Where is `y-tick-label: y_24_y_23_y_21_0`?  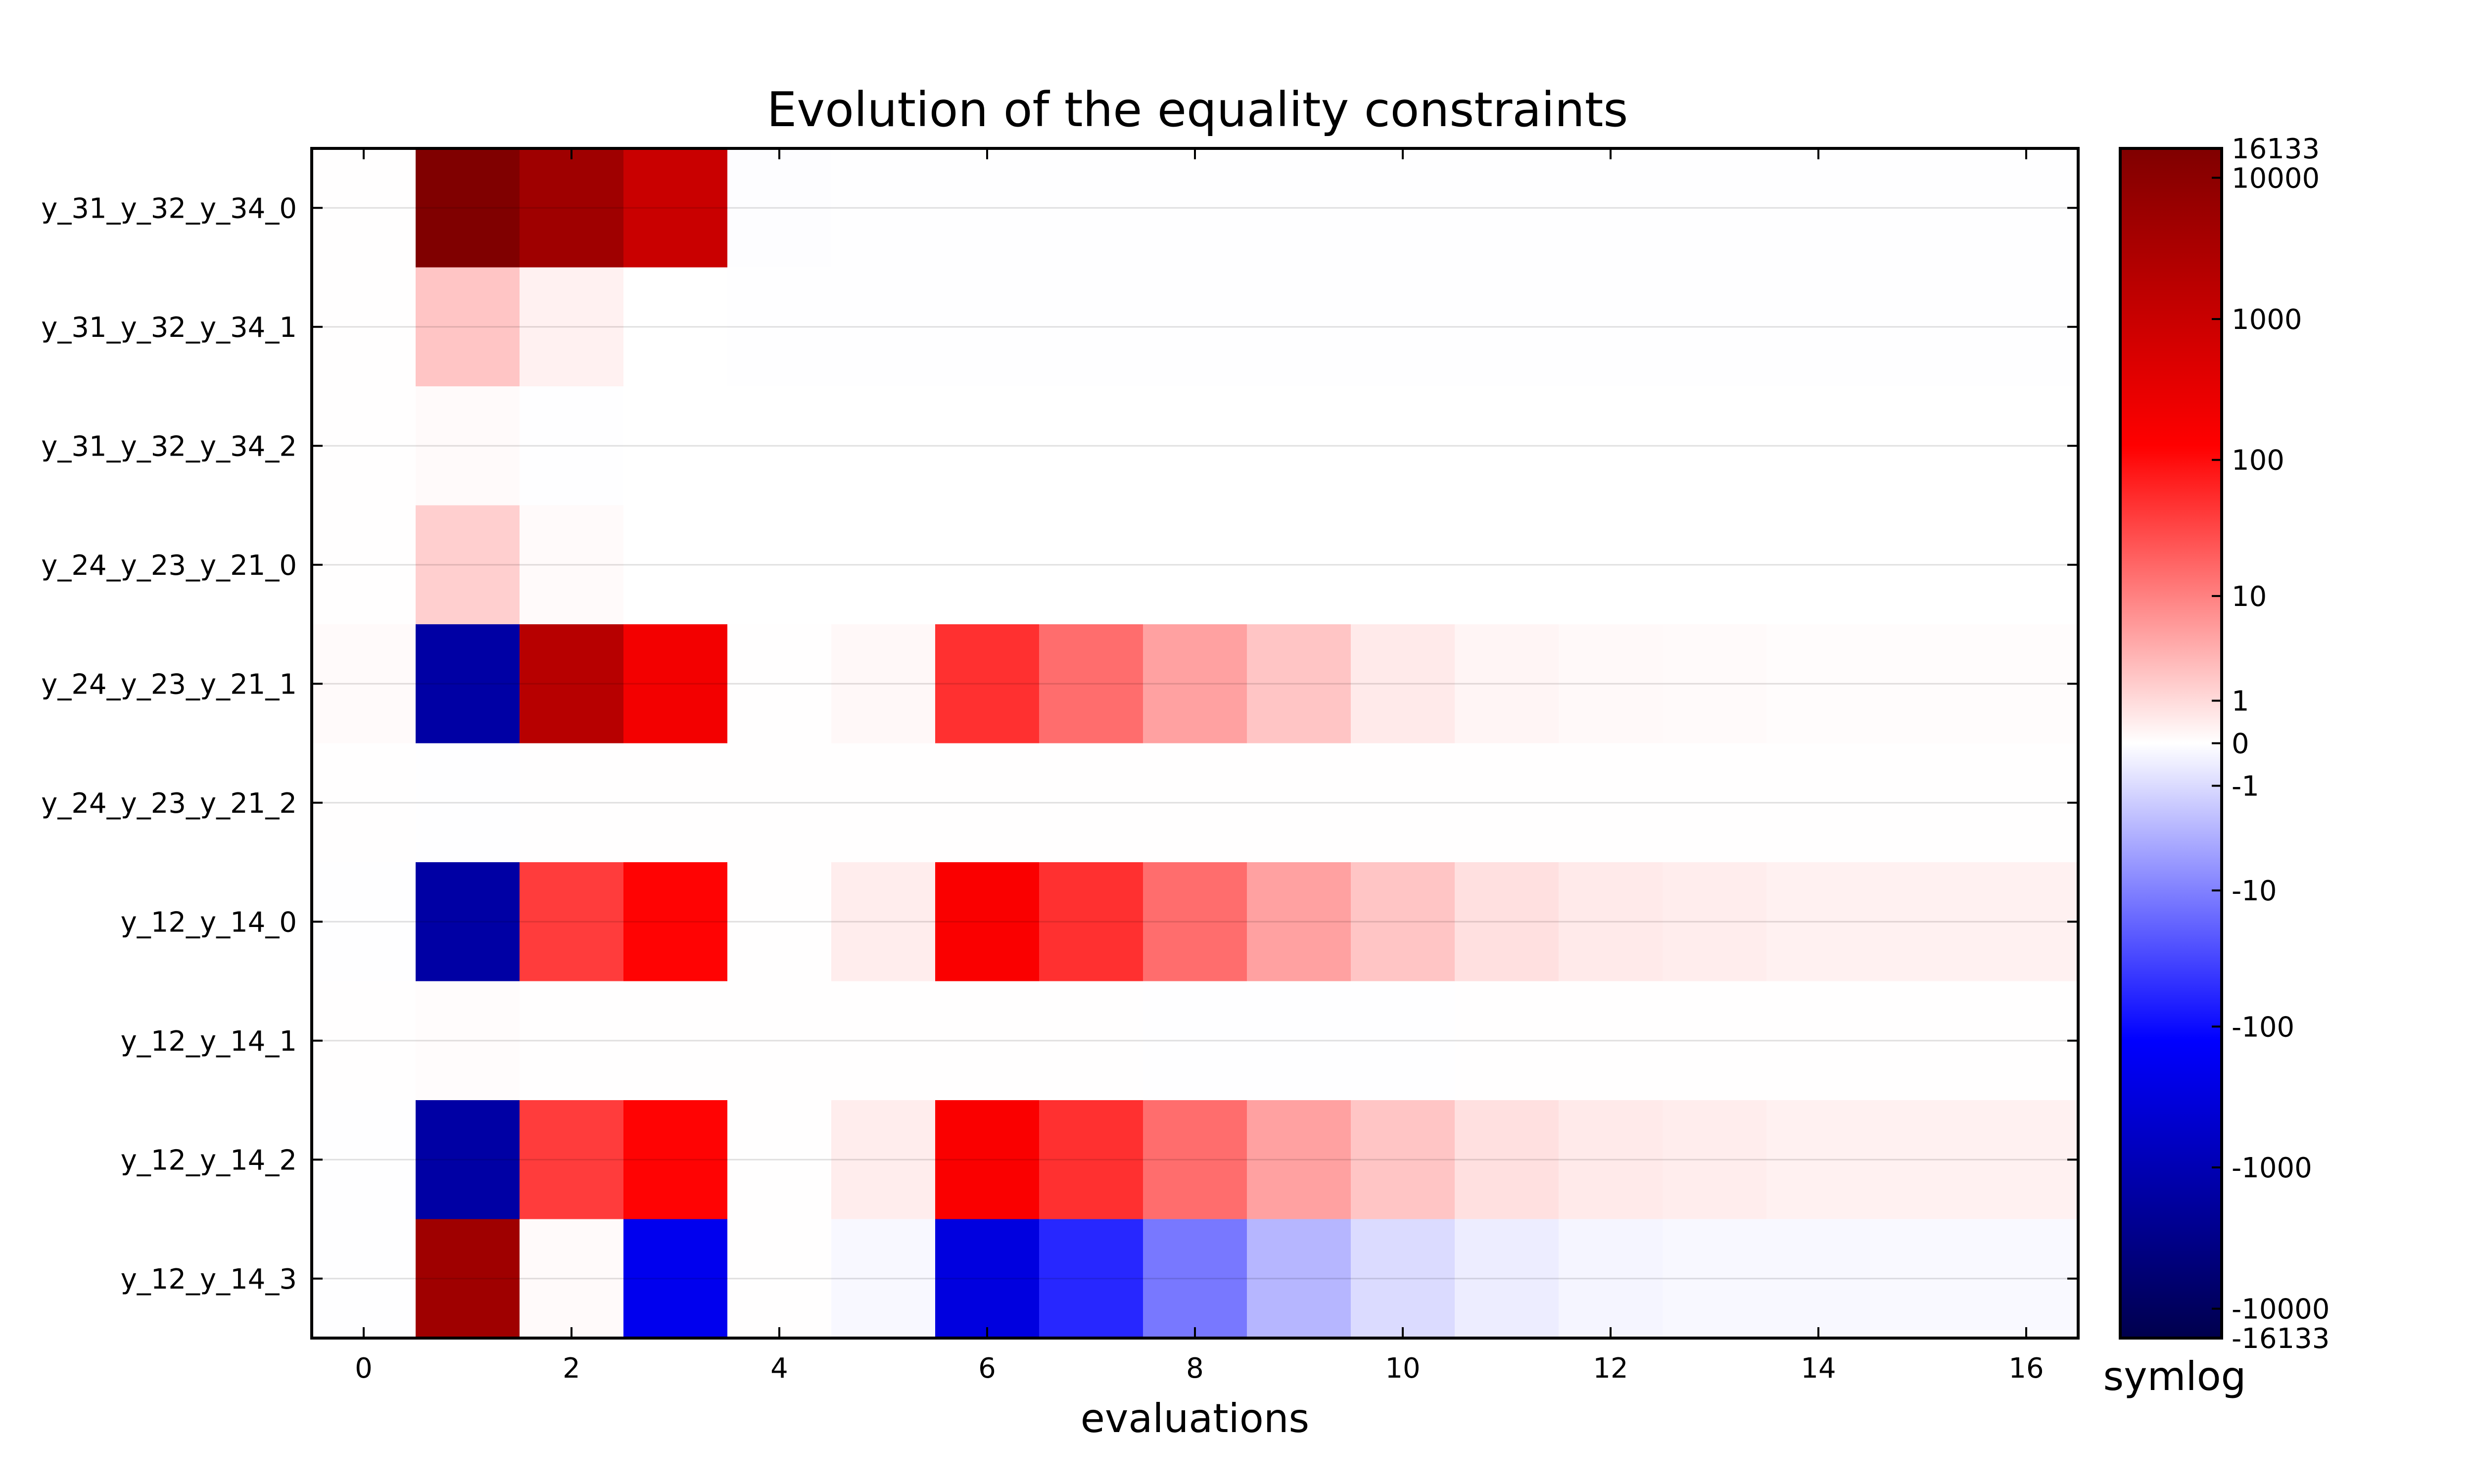
y-tick-label: y_24_y_23_y_21_0 is located at coordinates (169, 566).